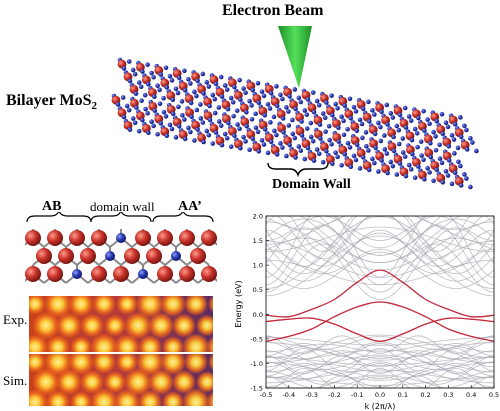  Describe the element at coordinates (121, 324) in the screenshot. I see `experimental-stem-spots` at that location.